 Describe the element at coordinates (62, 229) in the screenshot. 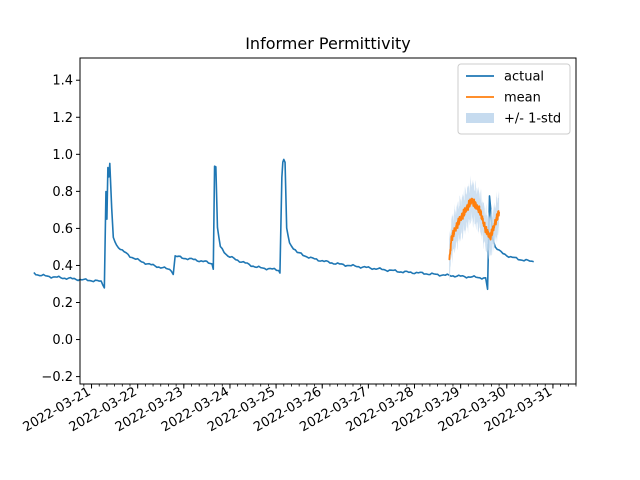

I see `y-tick-label: 0.6` at that location.